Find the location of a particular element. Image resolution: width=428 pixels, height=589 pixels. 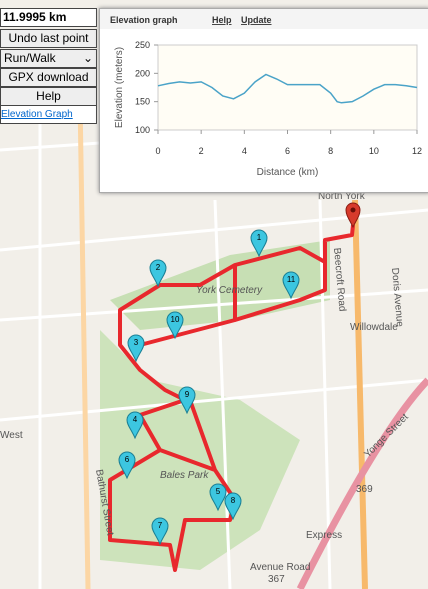

map-label: North York is located at coordinates (342, 196).